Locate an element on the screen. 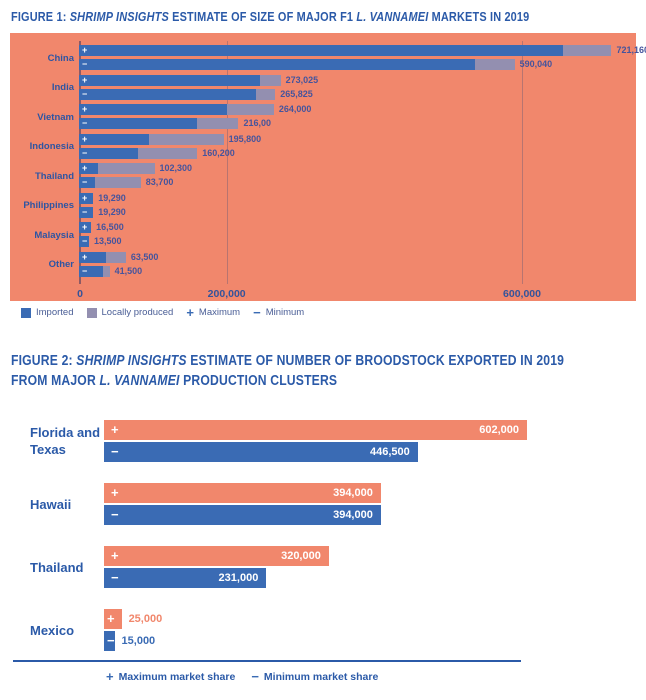 The width and height of the screenshot is (646, 700). value-label-min-florida-and-texas: 446,500 is located at coordinates (389, 452).